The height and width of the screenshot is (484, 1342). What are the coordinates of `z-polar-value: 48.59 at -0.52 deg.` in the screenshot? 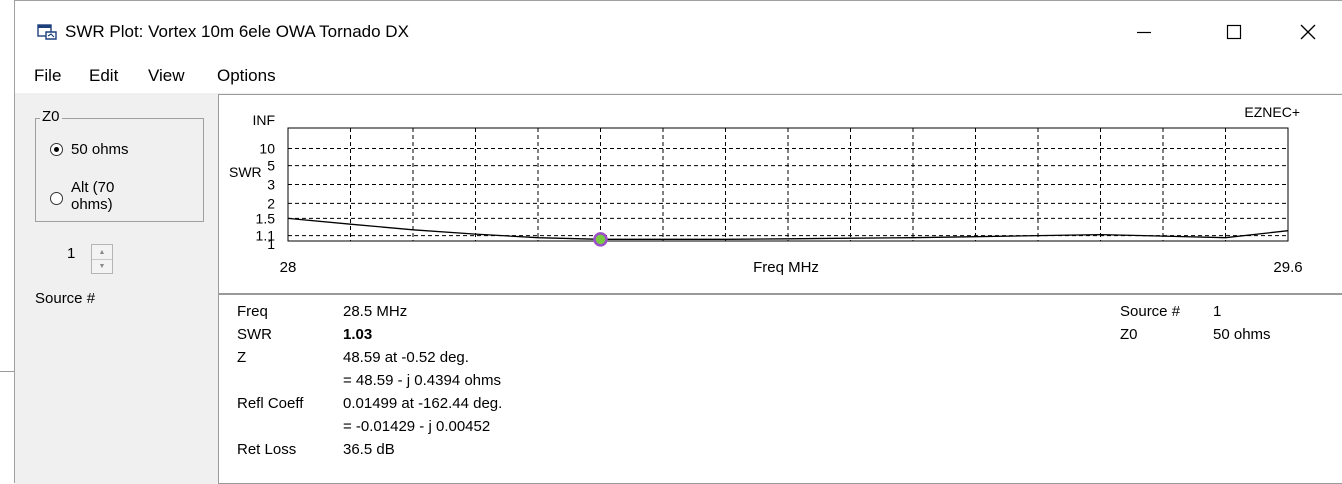 It's located at (406, 357).